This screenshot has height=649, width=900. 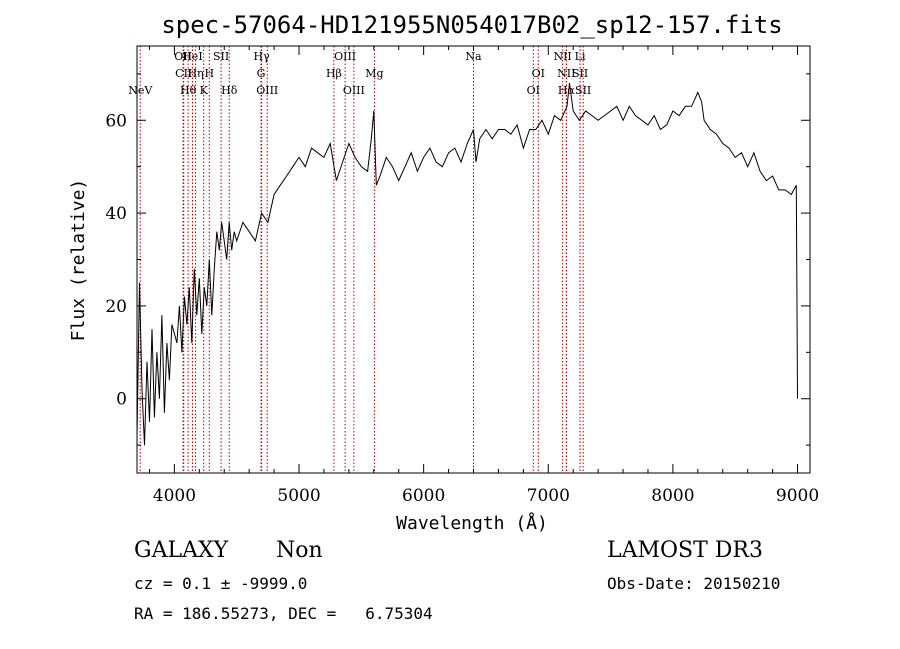 What do you see at coordinates (423, 496) in the screenshot?
I see `x-tick-label: 6000` at bounding box center [423, 496].